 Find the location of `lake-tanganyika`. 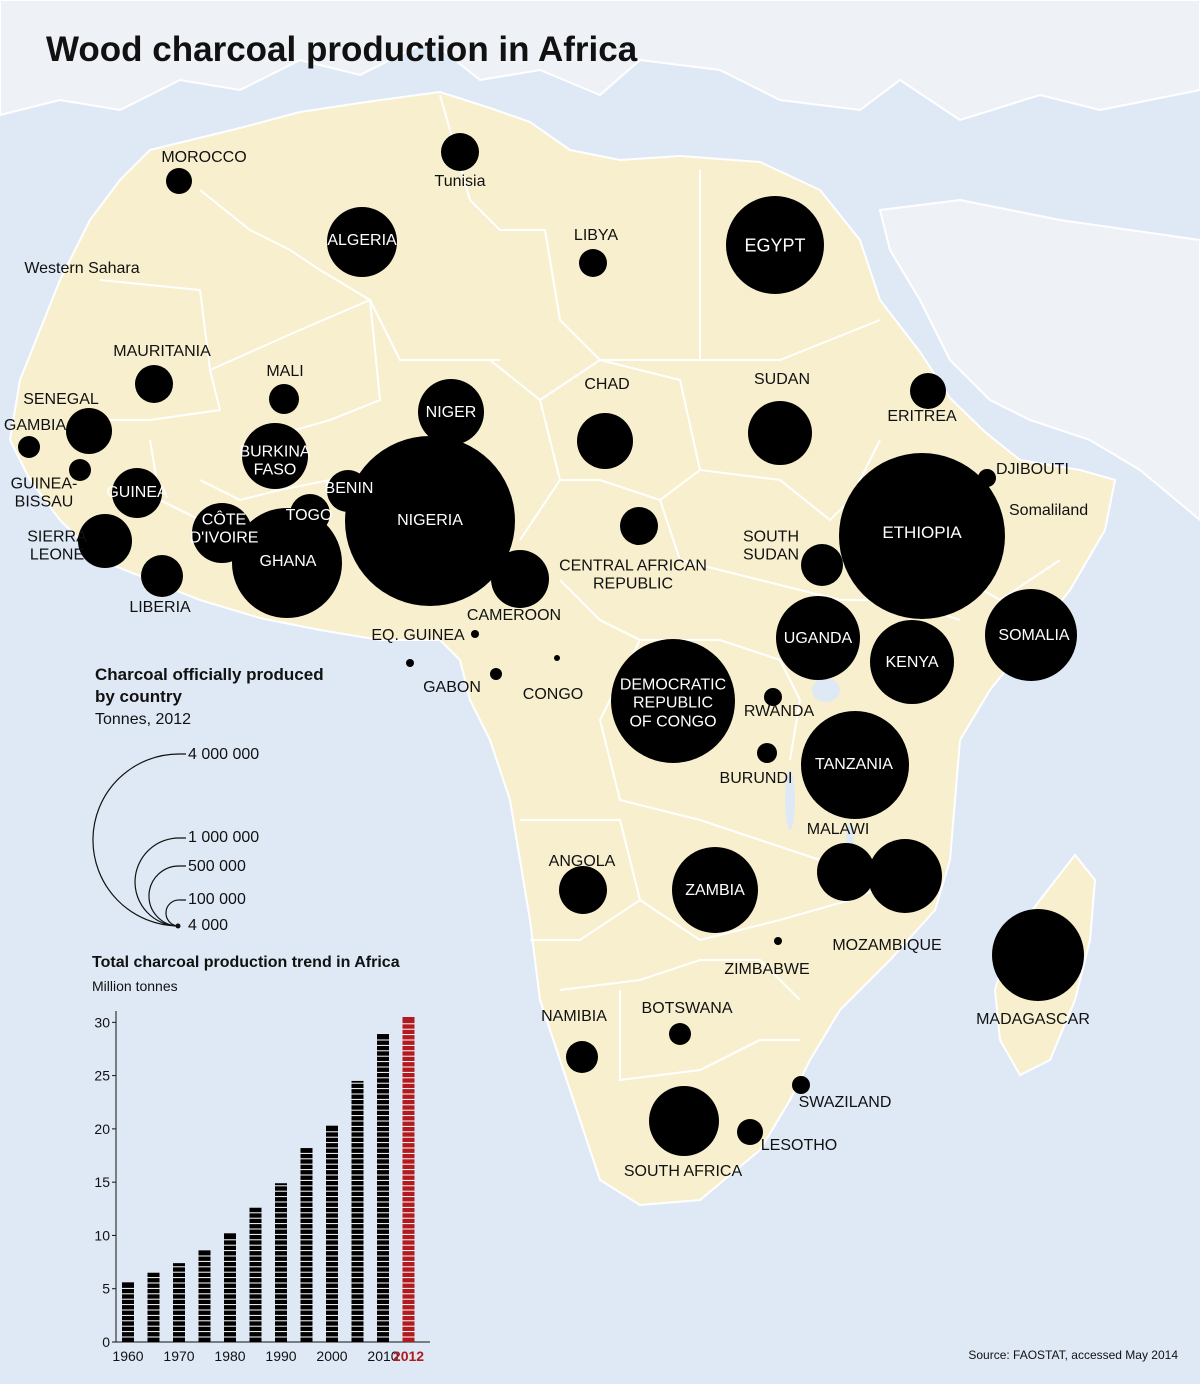

lake-tanganyika is located at coordinates (790, 800).